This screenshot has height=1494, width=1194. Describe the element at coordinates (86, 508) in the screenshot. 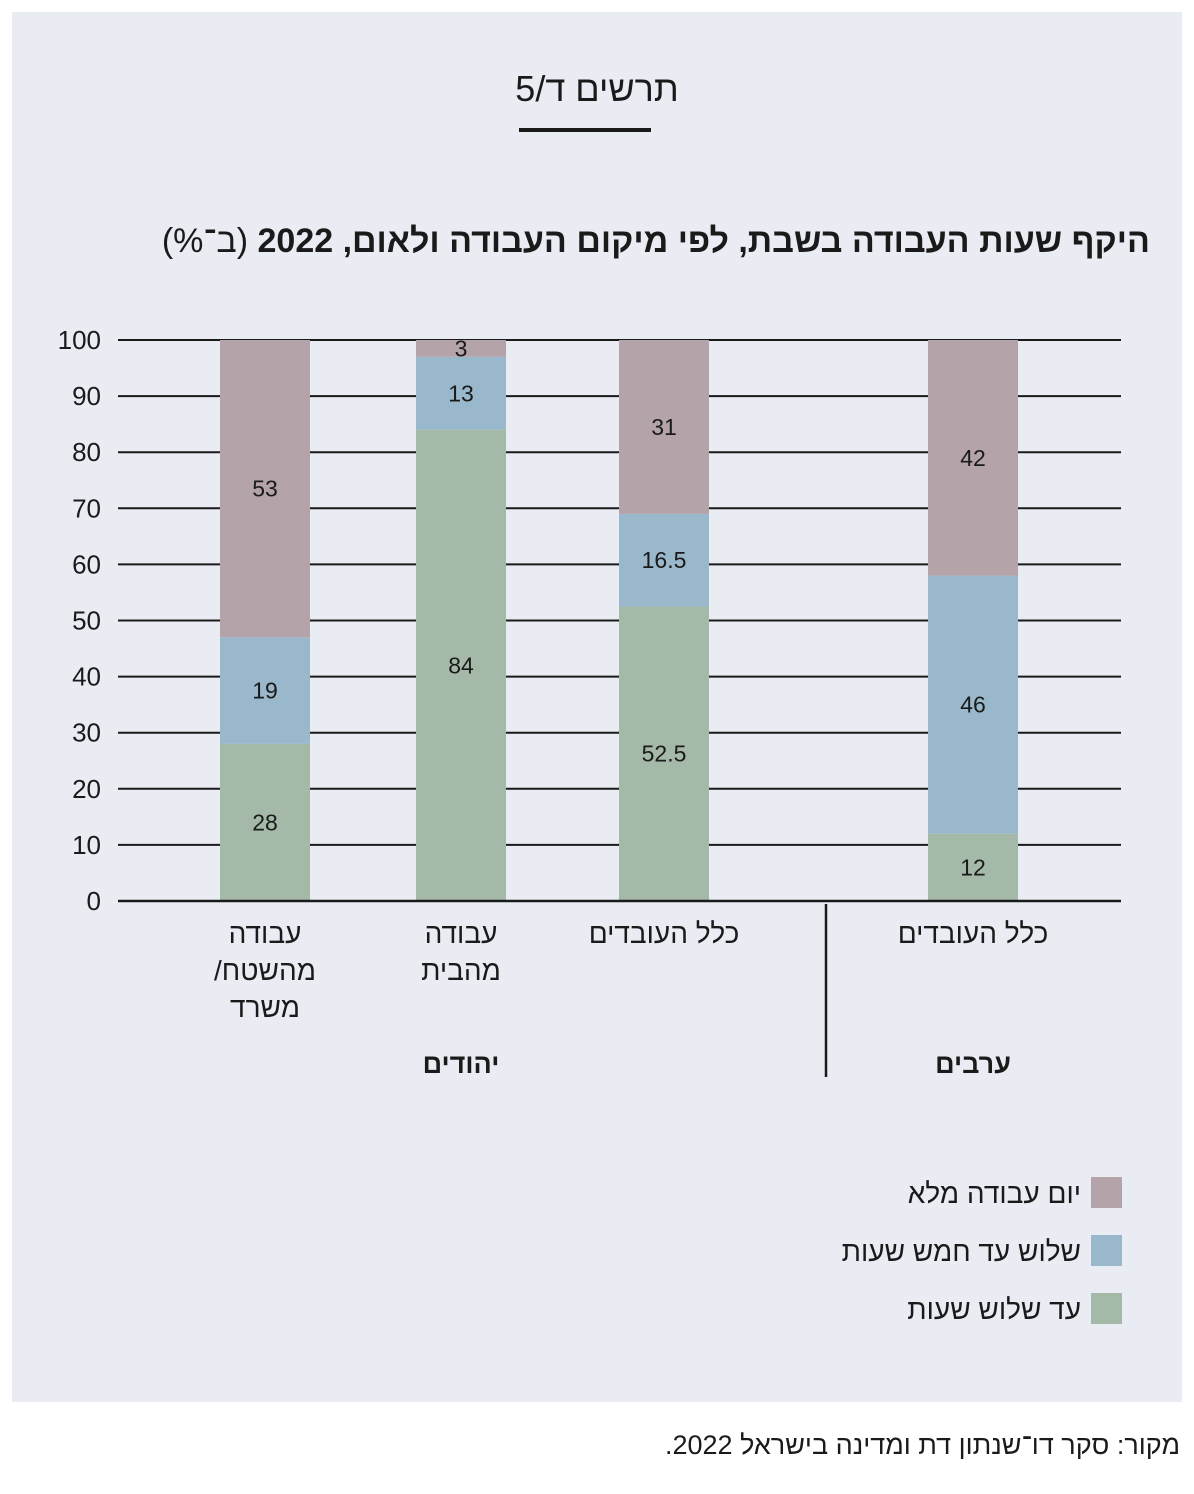

I see `y-tick-label: 70` at that location.